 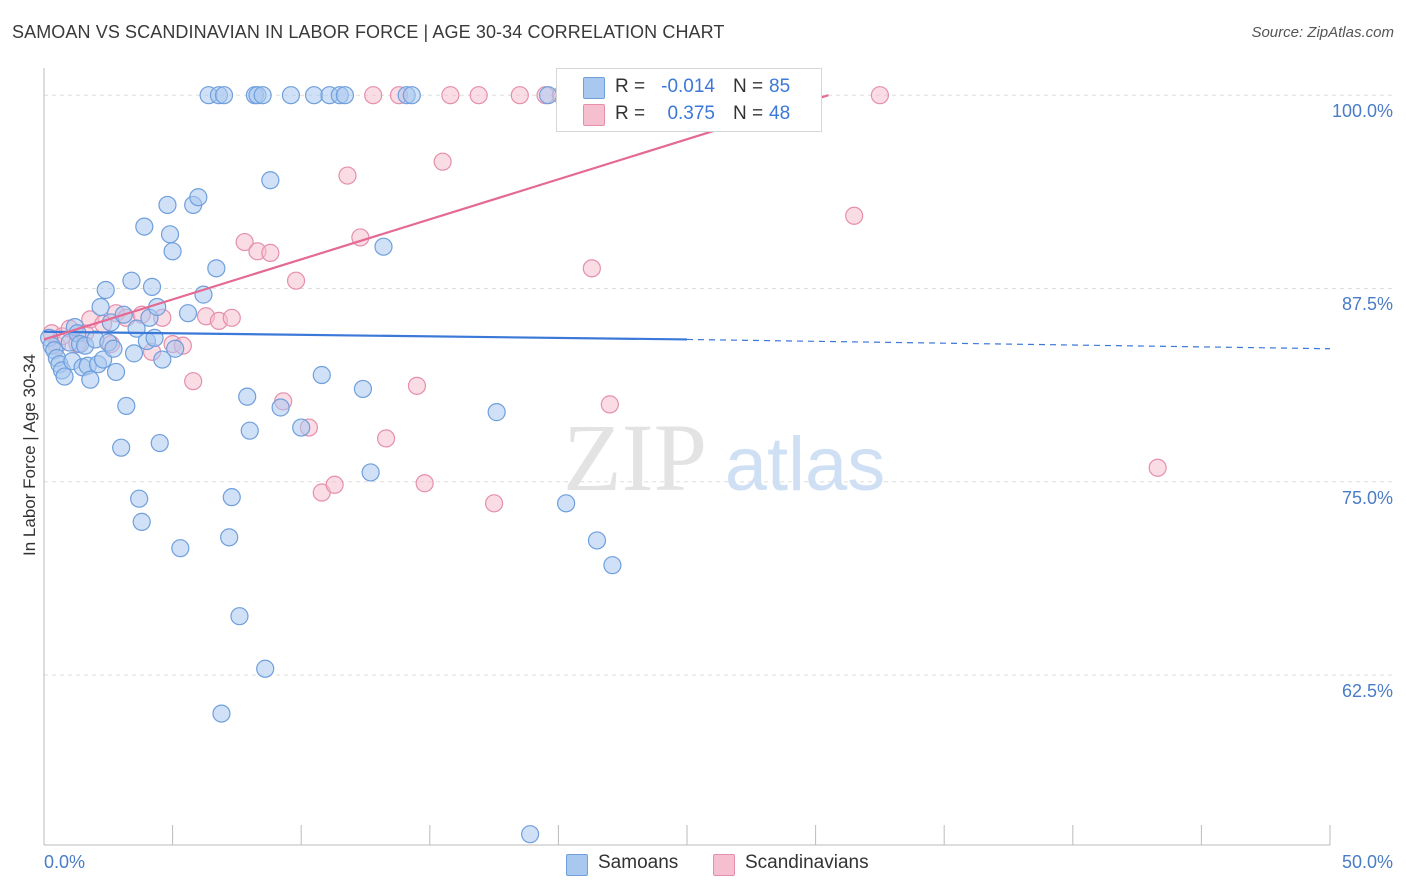 I want to click on samoans-trend-dashed, so click(x=1008, y=344).